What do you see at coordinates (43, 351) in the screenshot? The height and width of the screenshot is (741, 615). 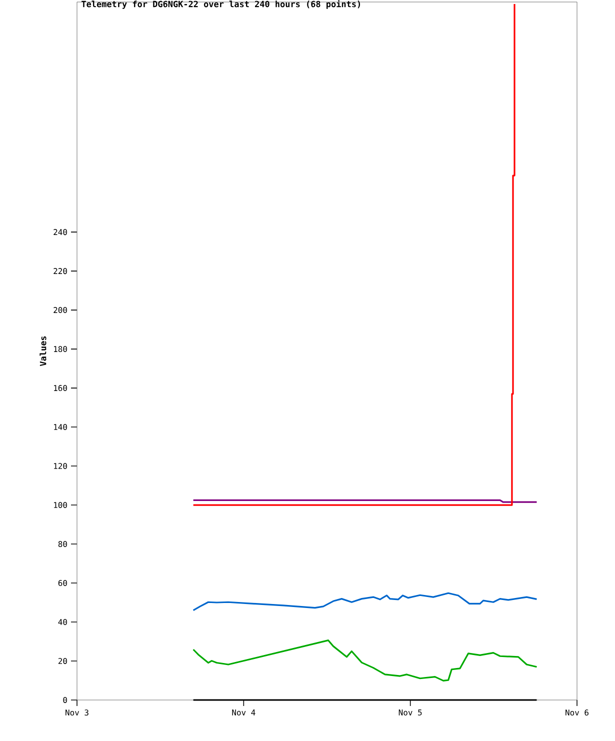 I see `y-axis-title: Values` at bounding box center [43, 351].